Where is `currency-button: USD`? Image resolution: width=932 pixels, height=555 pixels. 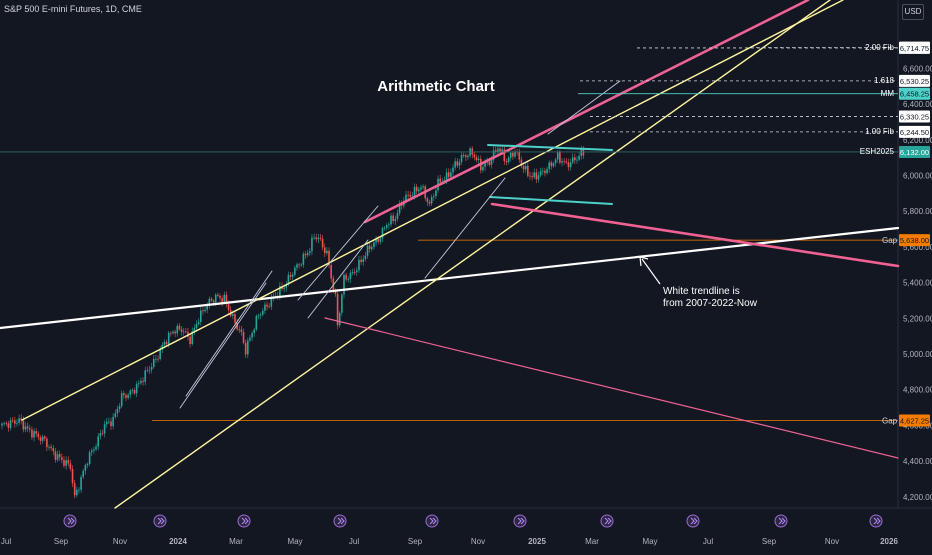
currency-button: USD is located at coordinates (913, 12).